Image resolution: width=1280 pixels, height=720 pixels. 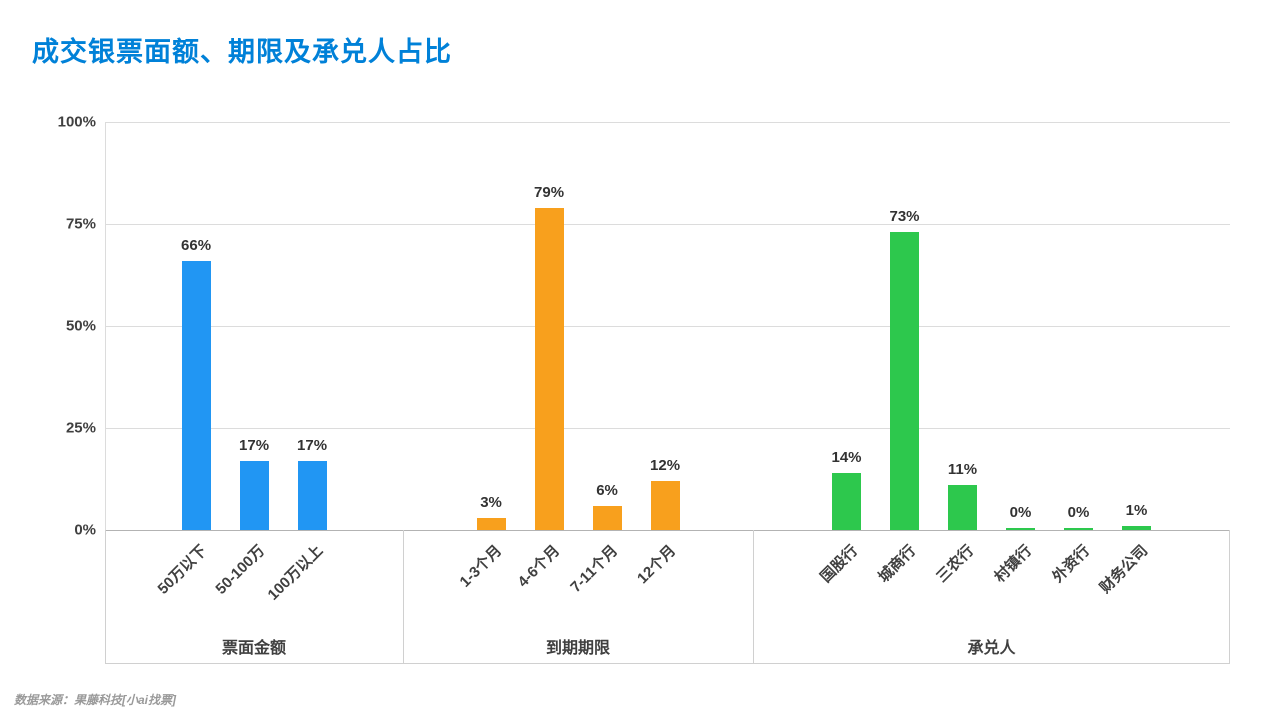 I want to click on page-title: 成交银票面额、期限及承兑人占比, so click(x=242, y=52).